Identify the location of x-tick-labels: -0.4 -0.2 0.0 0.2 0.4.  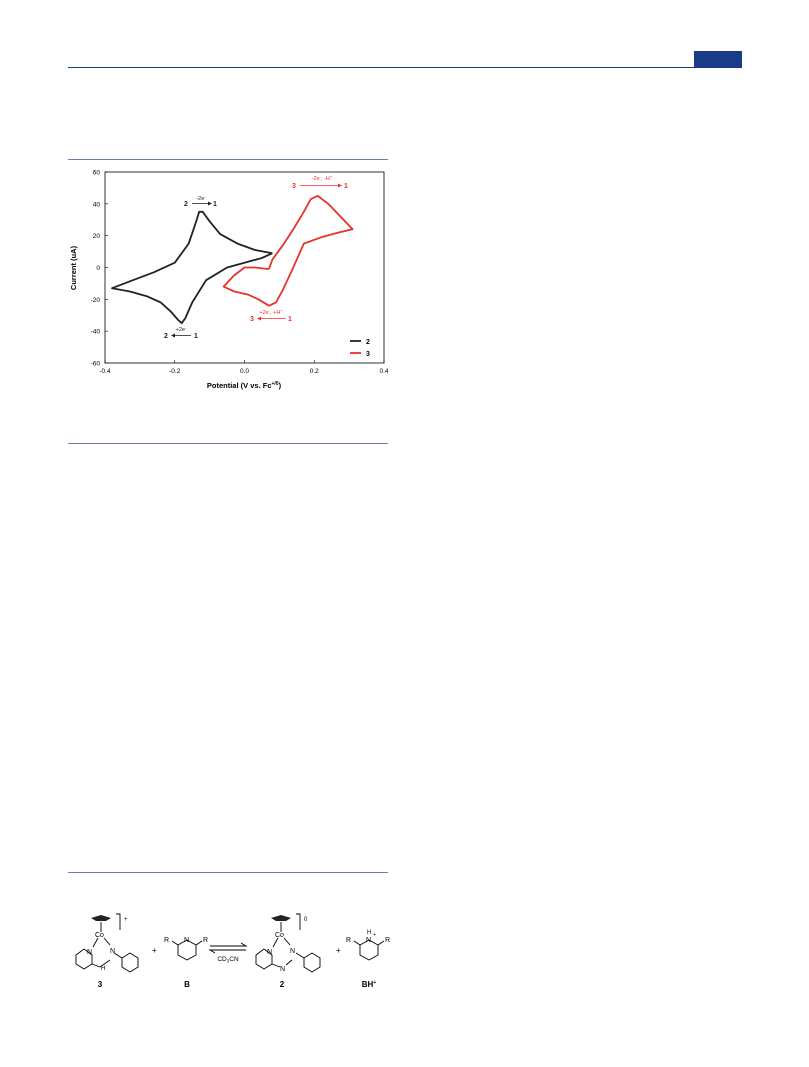
(243, 371).